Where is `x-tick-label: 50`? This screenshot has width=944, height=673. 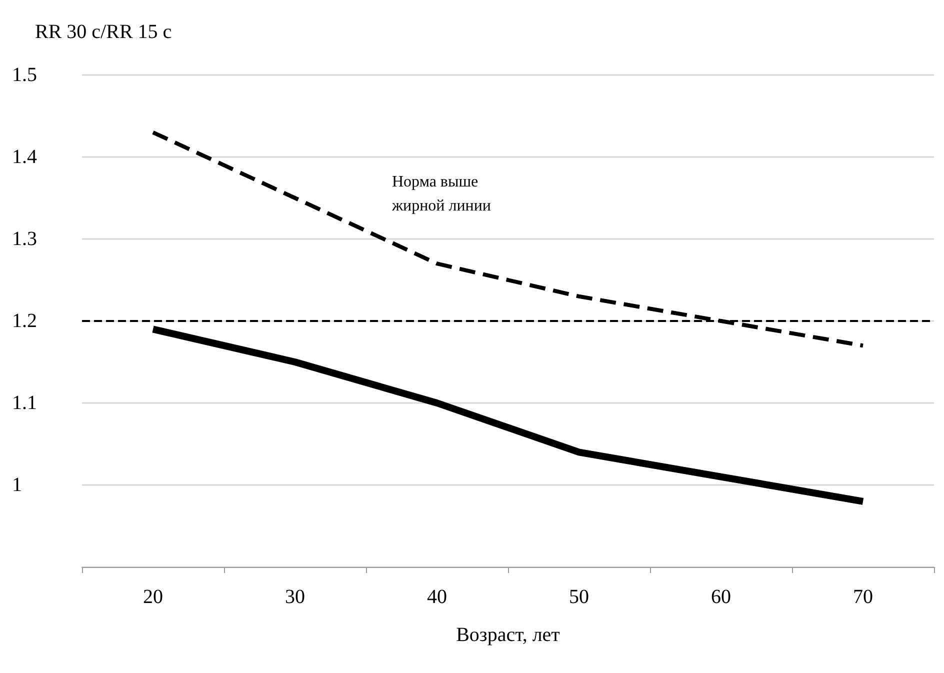 x-tick-label: 50 is located at coordinates (579, 597).